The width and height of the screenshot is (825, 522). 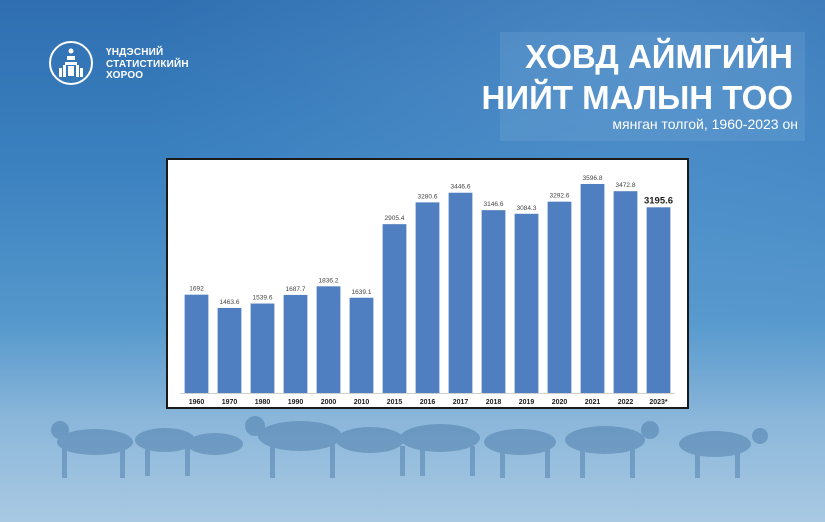 I want to click on bar-2000, so click(x=328, y=339).